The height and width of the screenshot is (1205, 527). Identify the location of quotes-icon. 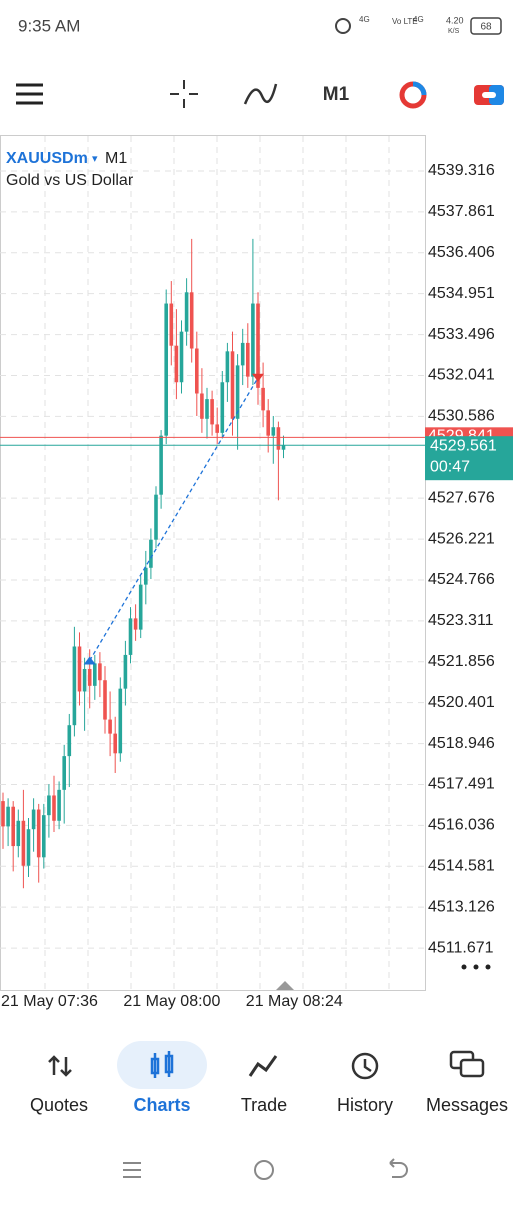
(60, 1066).